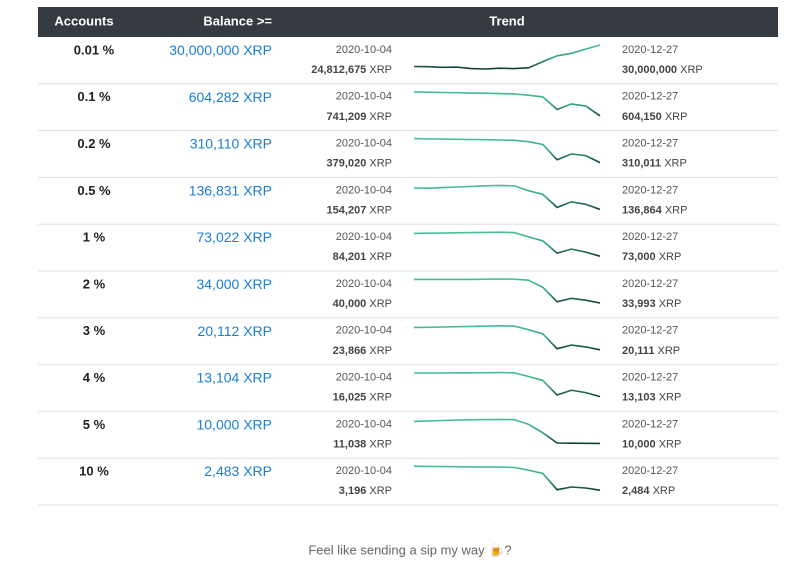 This screenshot has width=800, height=574. I want to click on start-balance-value: 16,025, so click(350, 398).